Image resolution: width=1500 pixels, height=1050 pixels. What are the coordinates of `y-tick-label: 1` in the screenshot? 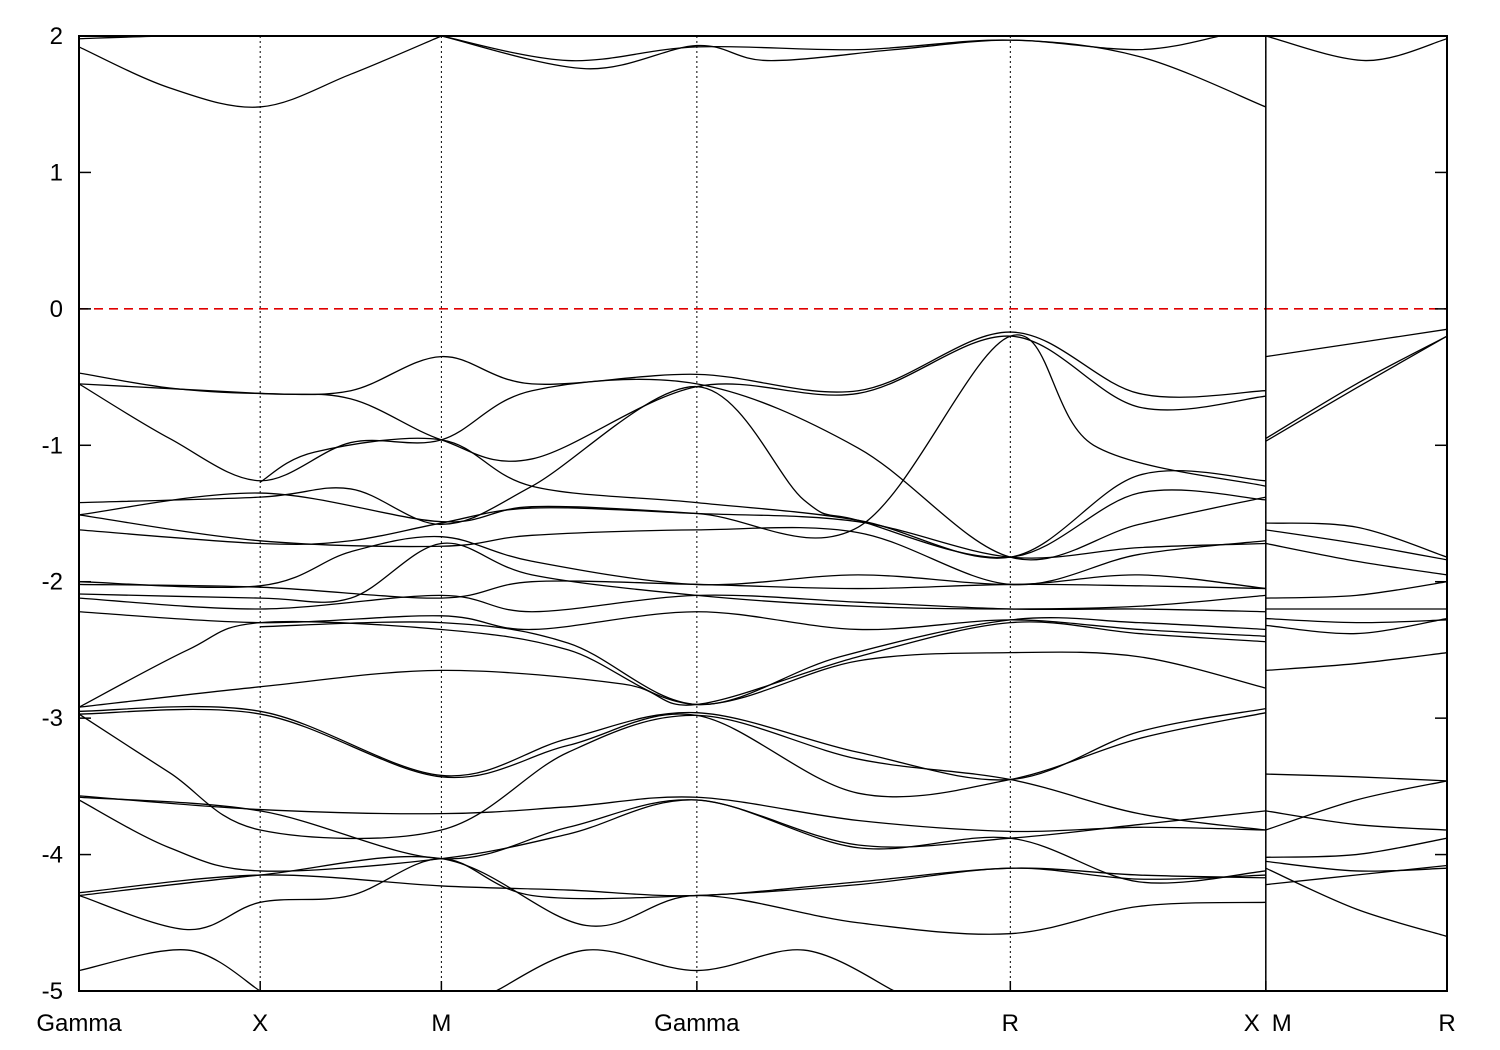 It's located at (56, 172).